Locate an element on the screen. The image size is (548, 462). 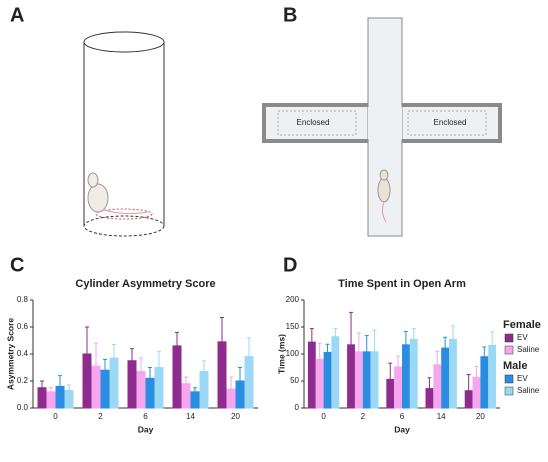
y-tick-label: 200 is located at coordinates (293, 299).